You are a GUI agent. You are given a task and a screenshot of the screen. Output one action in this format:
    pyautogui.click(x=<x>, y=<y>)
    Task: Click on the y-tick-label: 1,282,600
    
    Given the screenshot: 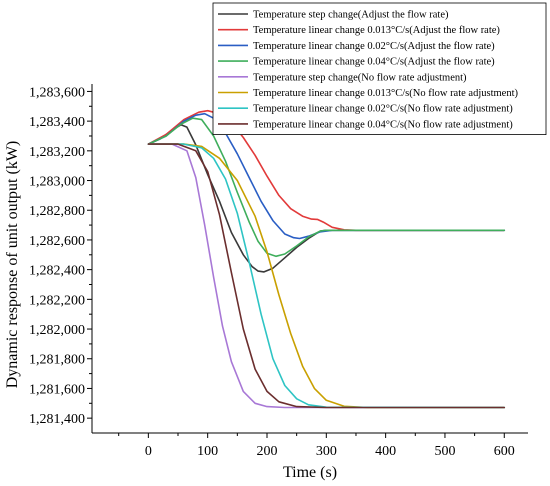 What is the action you would take?
    pyautogui.click(x=57, y=241)
    